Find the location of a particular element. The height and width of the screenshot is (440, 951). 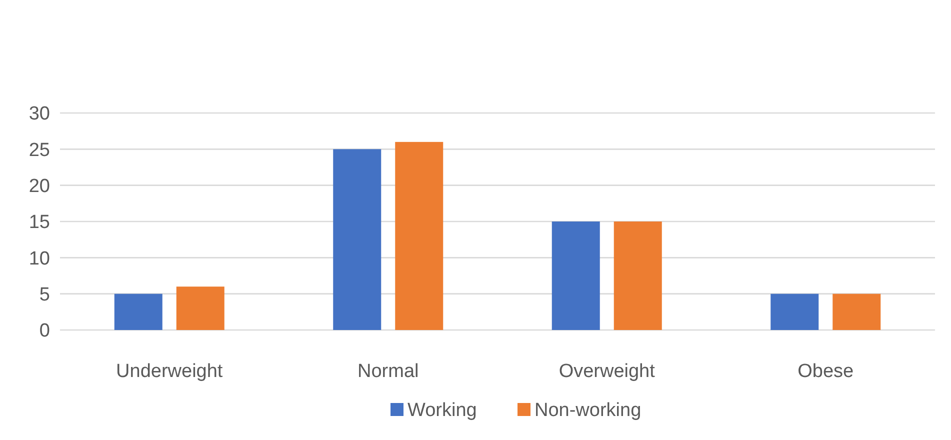

y-tick-label: 10 is located at coordinates (39, 259).